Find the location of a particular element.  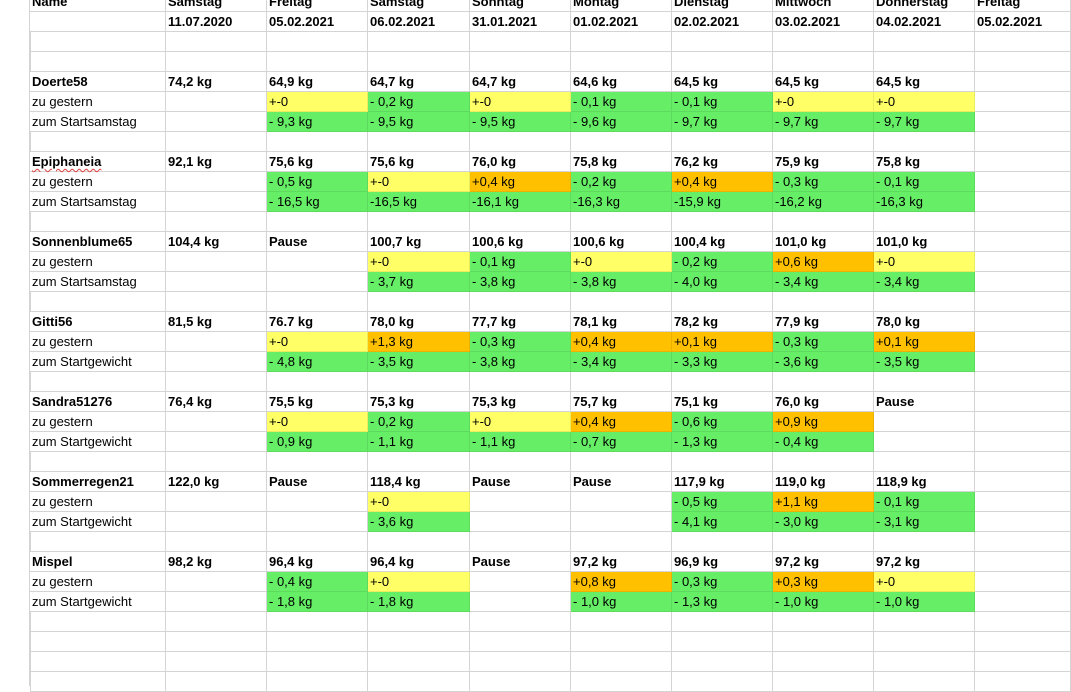

header-day-cell: Mittwoch is located at coordinates (823, 6).